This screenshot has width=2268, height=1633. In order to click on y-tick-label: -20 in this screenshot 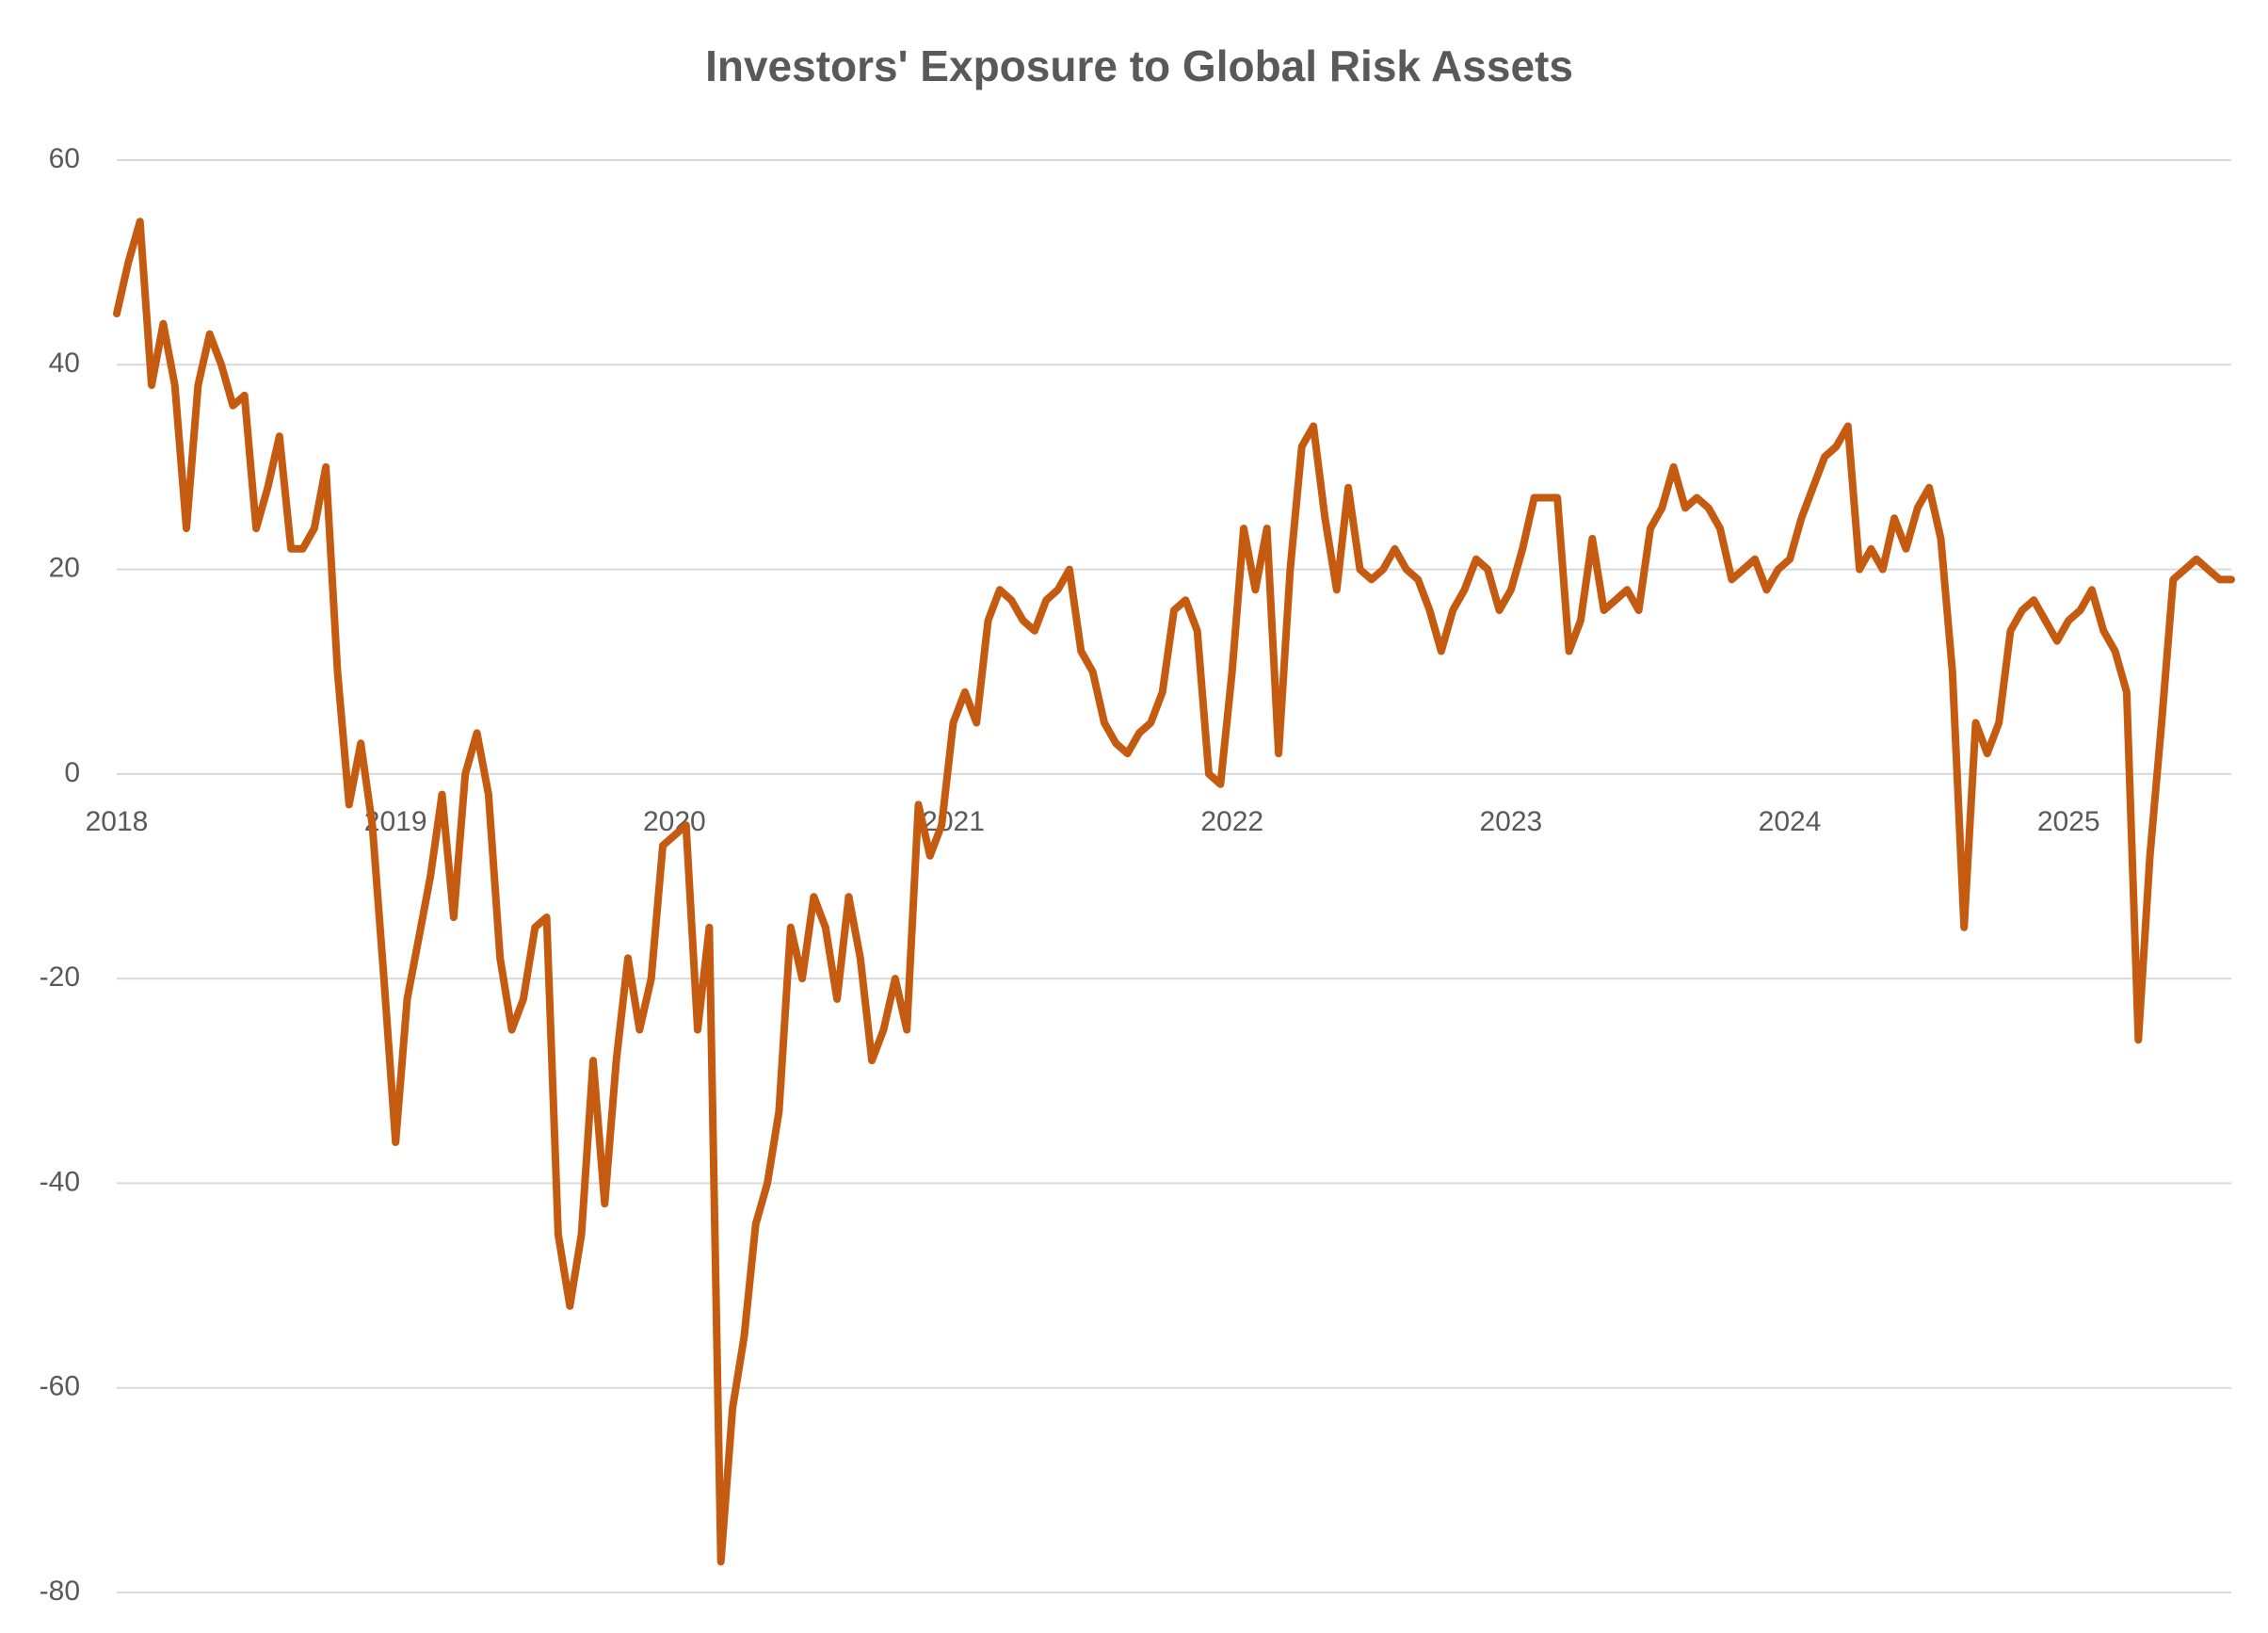, I will do `click(60, 977)`.